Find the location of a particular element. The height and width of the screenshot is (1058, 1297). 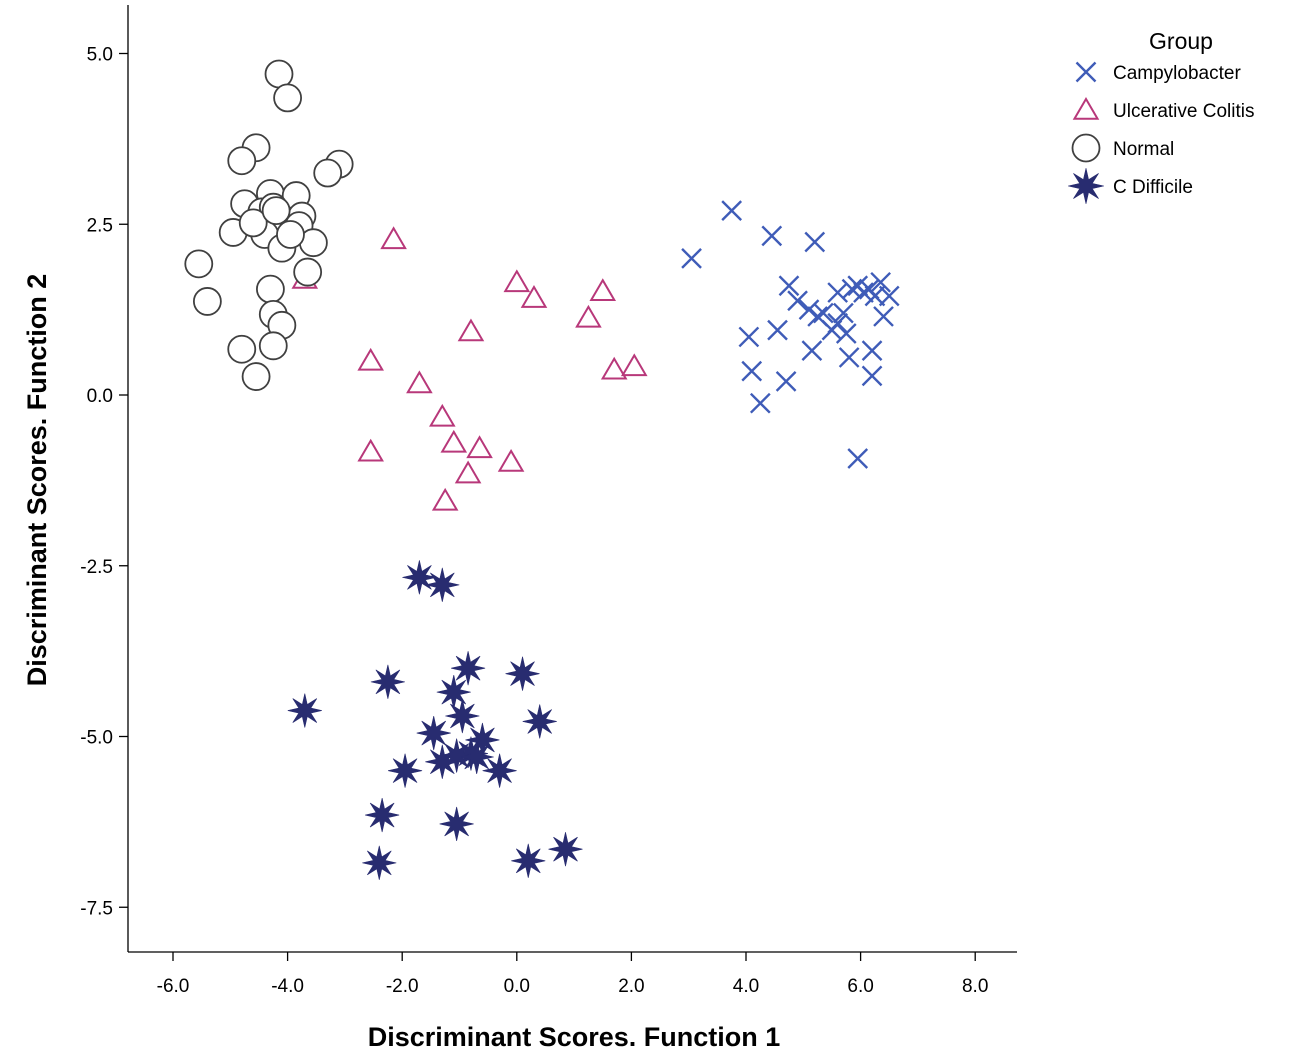

legend-item: Normal is located at coordinates (1122, 148).